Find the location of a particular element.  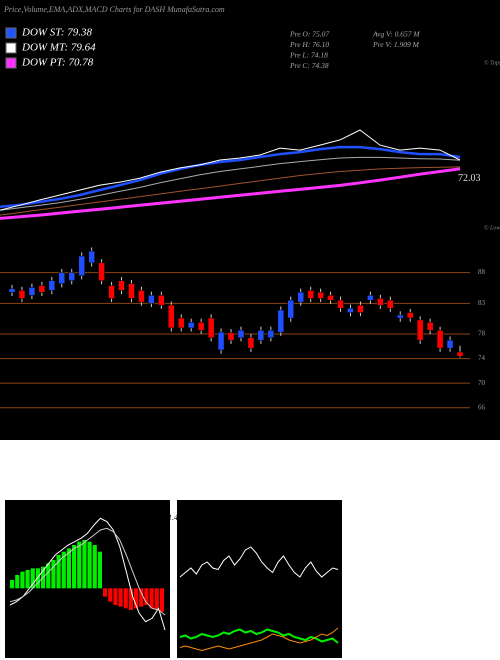

corner-note: © Lower is located at coordinates (492, 227).